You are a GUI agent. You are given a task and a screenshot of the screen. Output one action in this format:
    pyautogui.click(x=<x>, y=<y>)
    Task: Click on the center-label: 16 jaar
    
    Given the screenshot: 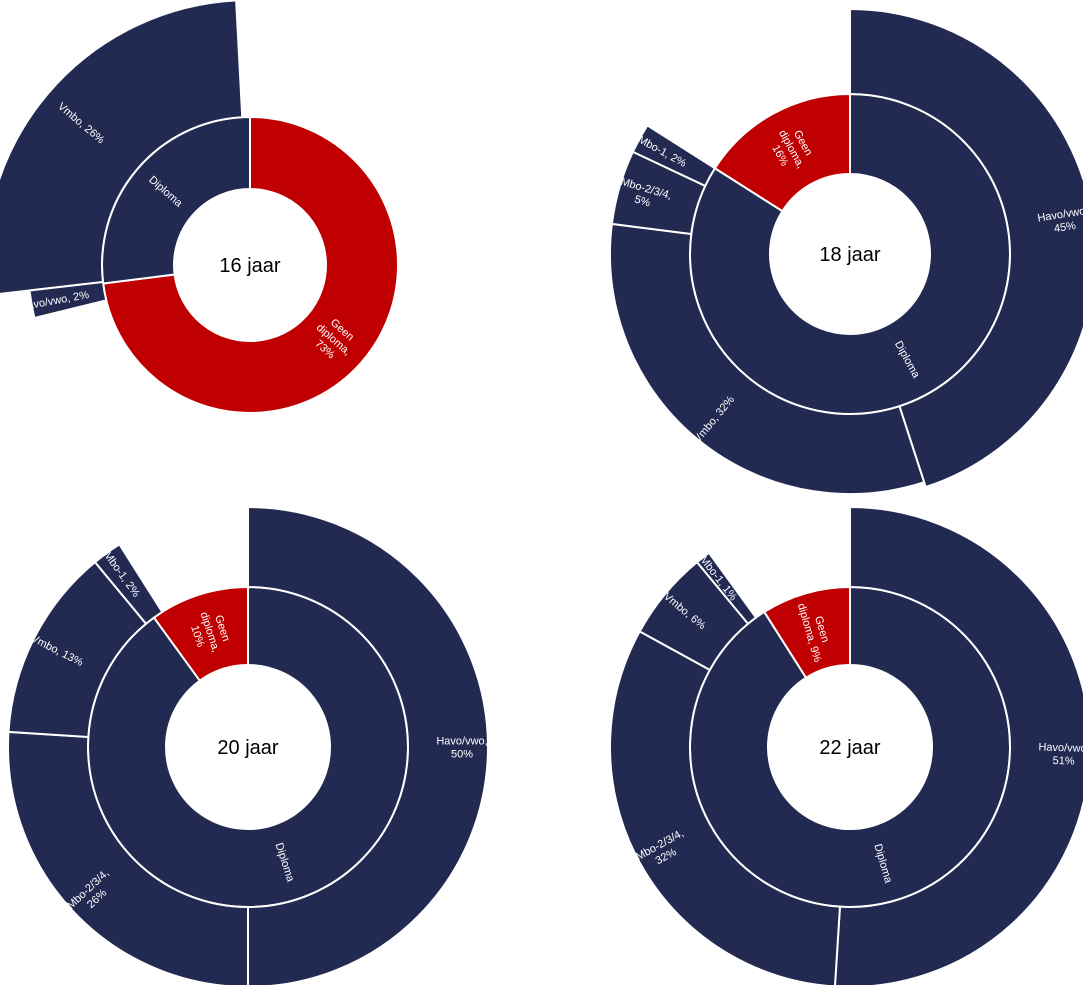 What is the action you would take?
    pyautogui.click(x=249, y=266)
    